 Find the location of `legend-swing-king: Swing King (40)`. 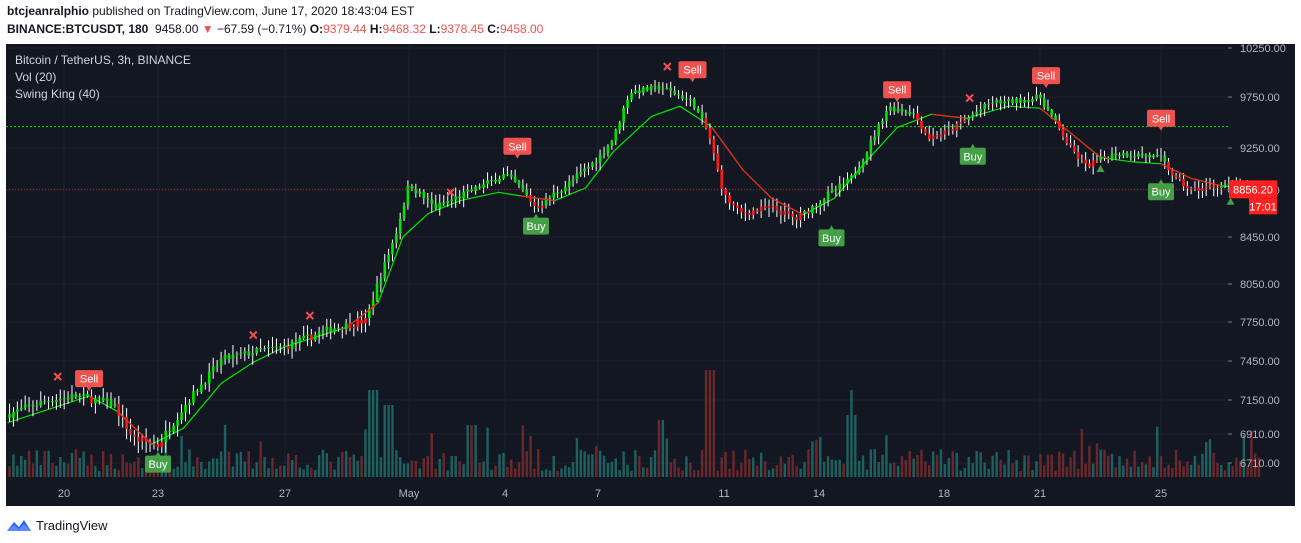

legend-swing-king: Swing King (40) is located at coordinates (57, 94).